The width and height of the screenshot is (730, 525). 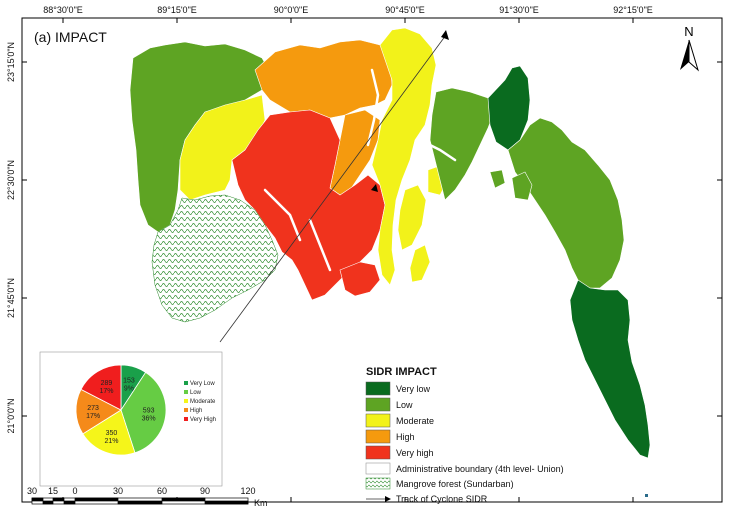 What do you see at coordinates (111, 441) in the screenshot?
I see `pie-percent-label: 21%` at bounding box center [111, 441].